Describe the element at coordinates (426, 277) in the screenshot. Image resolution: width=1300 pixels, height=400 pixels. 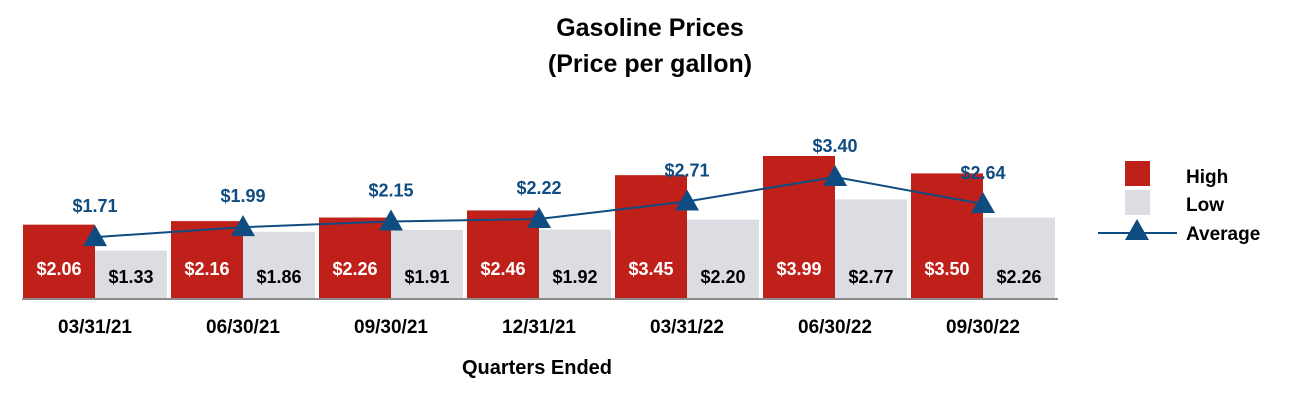
I see `bar-label-low-2: $1.91` at that location.